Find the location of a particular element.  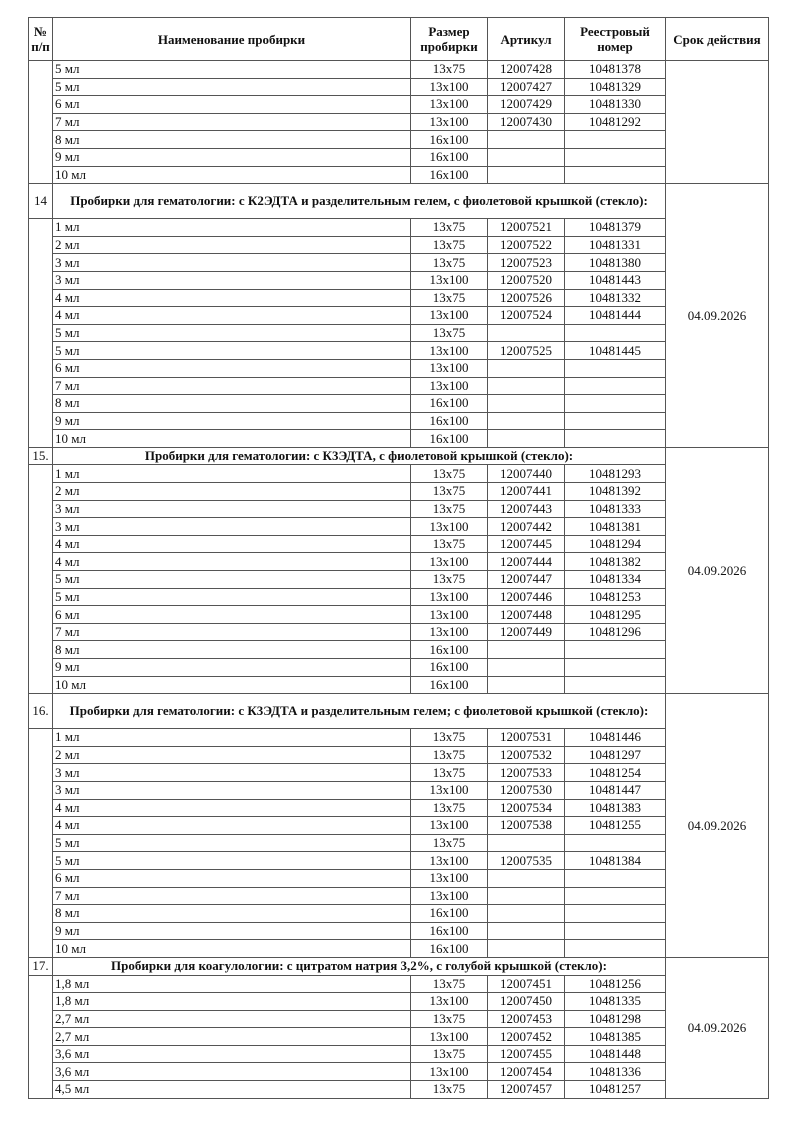

tube-registry-number: 10481379 is located at coordinates (615, 227).